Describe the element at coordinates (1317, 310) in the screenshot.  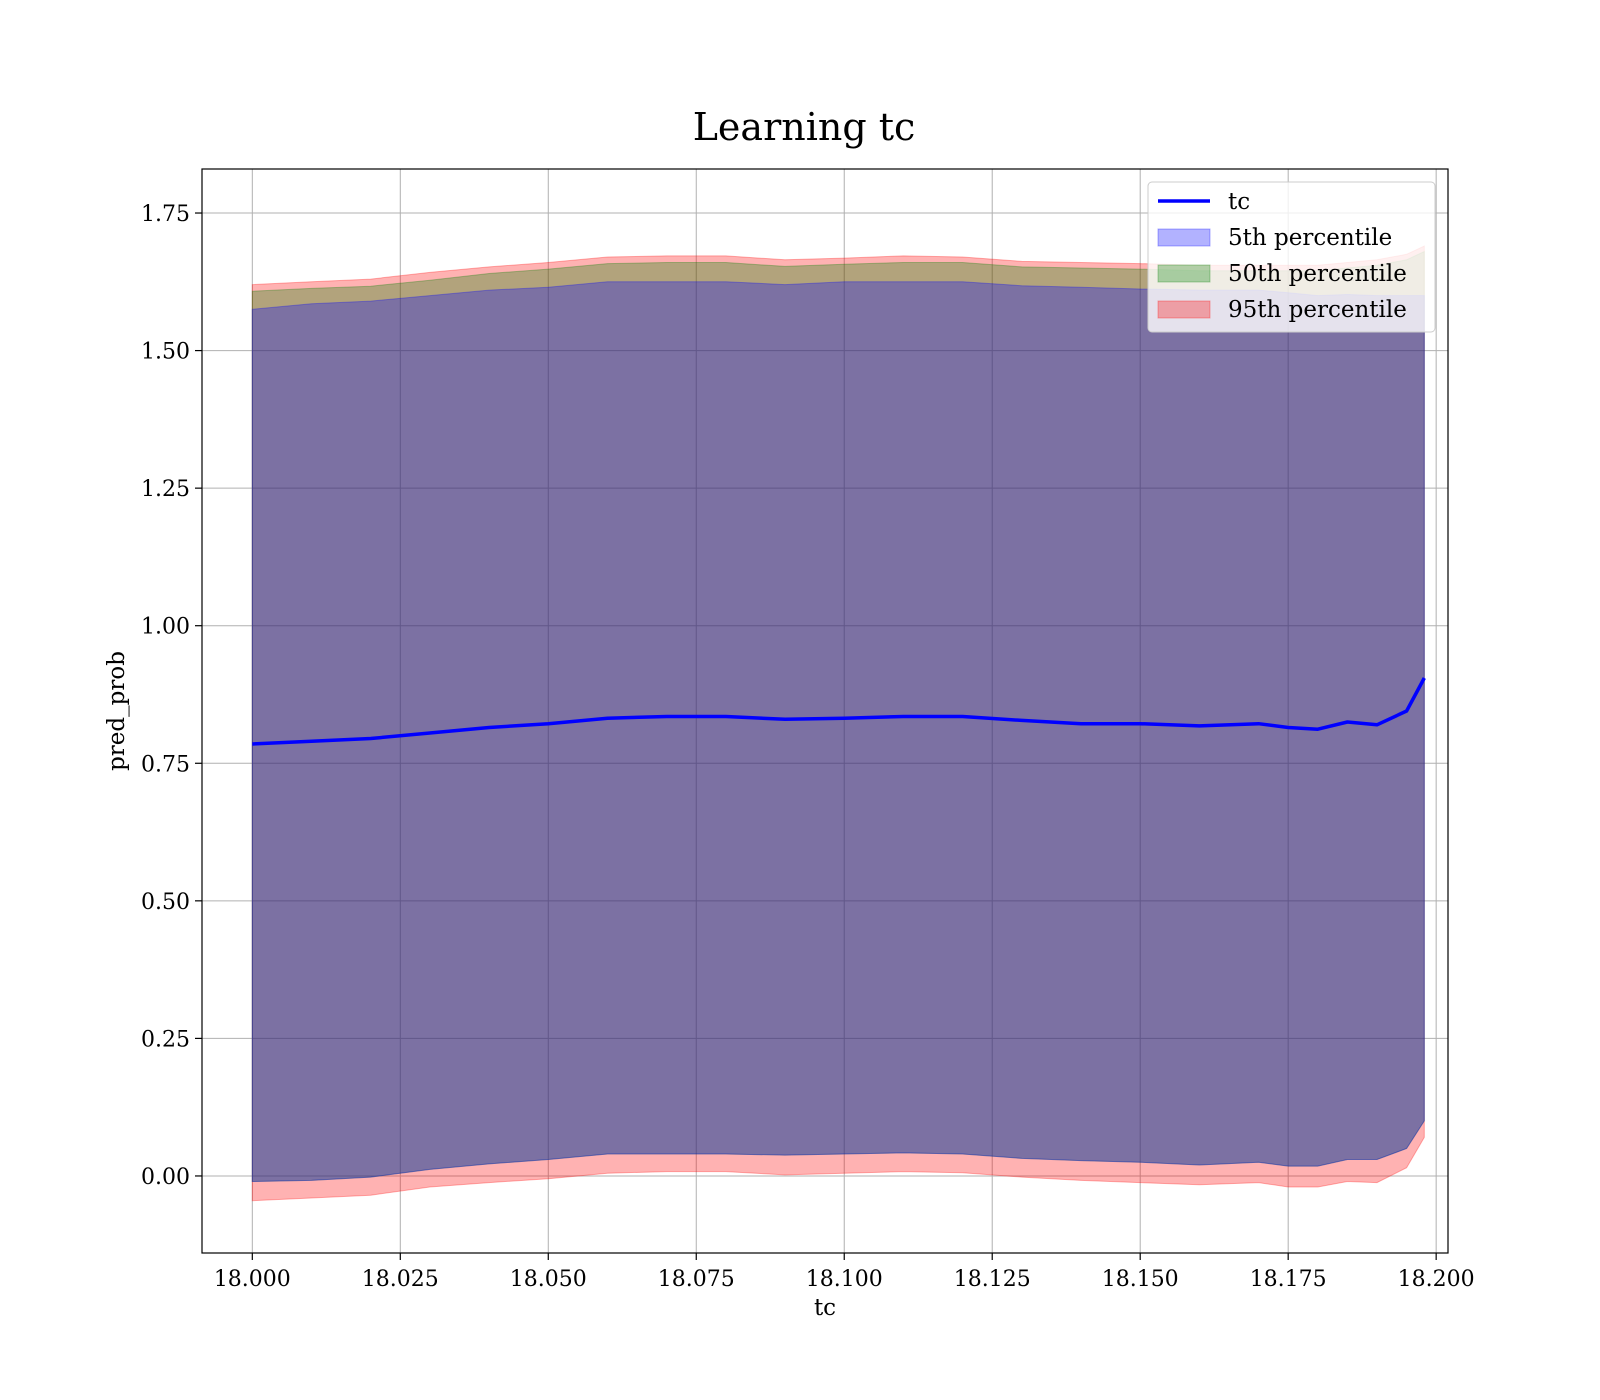
I see `legend-label: 95th percentile` at that location.